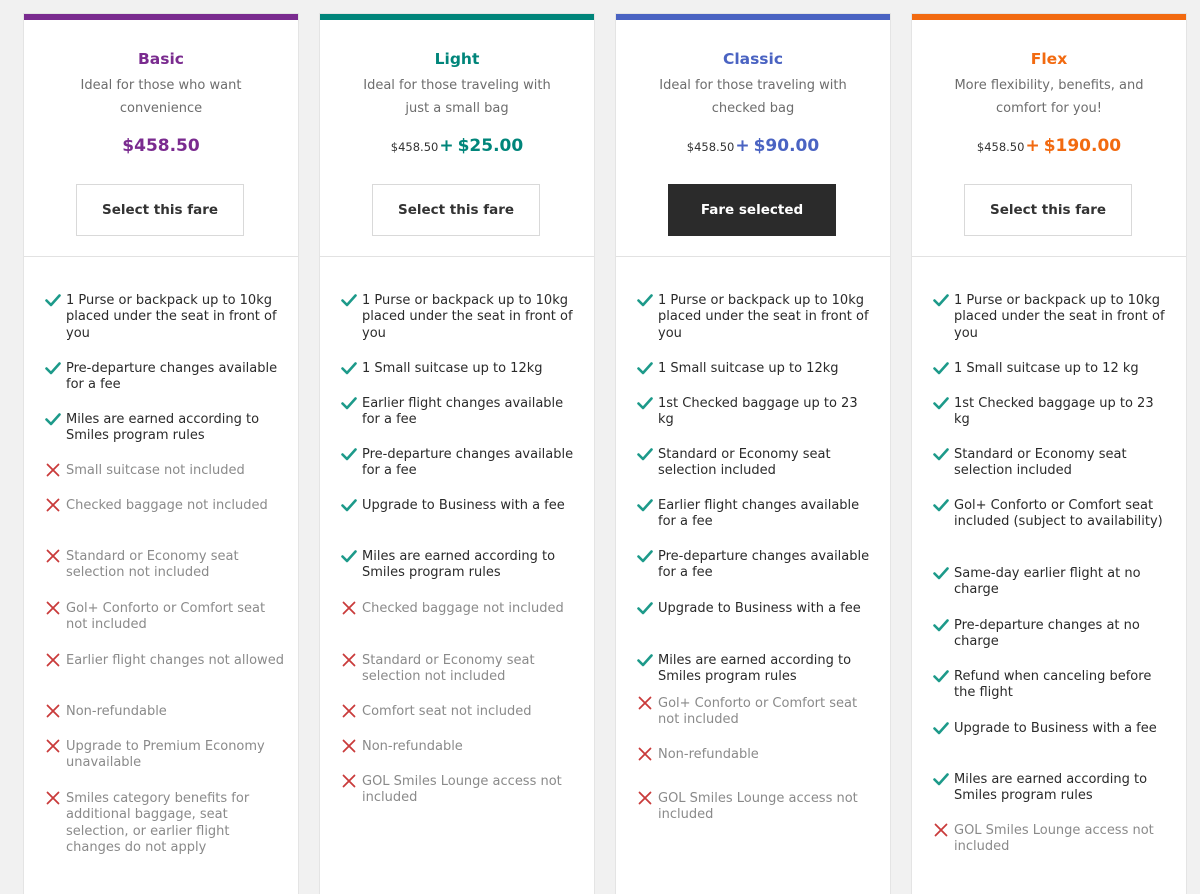  What do you see at coordinates (457, 59) in the screenshot?
I see `fare-name: Light` at bounding box center [457, 59].